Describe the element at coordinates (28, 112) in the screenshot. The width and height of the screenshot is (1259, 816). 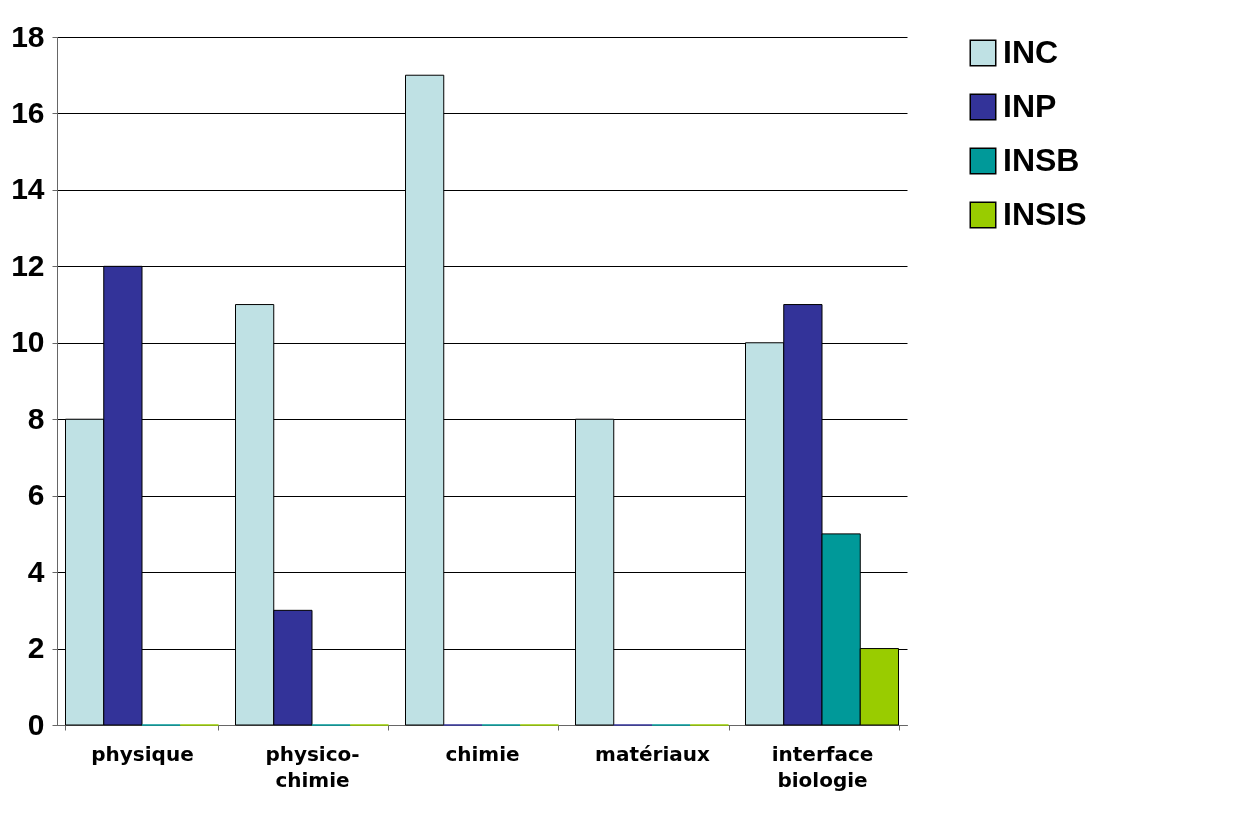
I see `y-tick-label: 16` at that location.